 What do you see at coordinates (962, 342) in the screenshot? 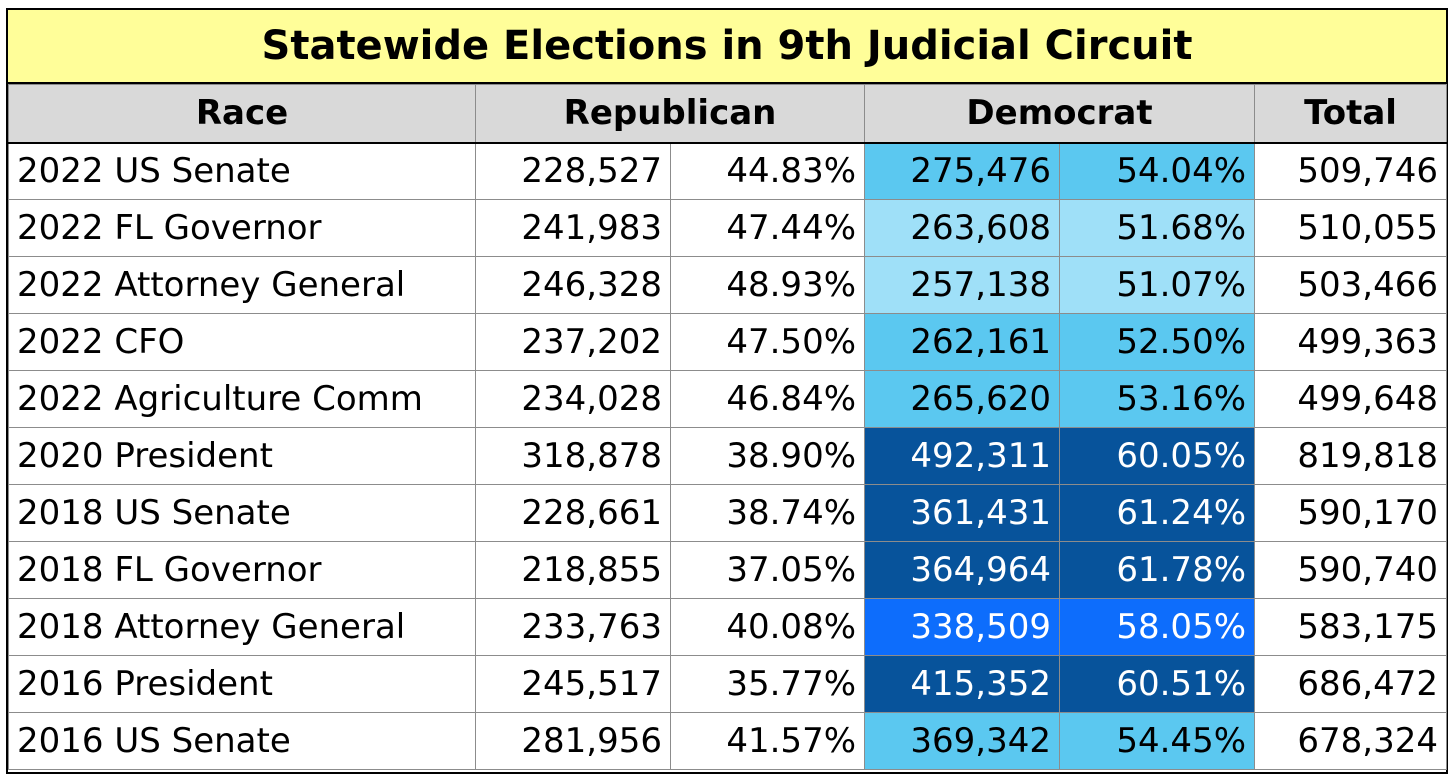
I see `cell-dem-votes: 262,161` at bounding box center [962, 342].